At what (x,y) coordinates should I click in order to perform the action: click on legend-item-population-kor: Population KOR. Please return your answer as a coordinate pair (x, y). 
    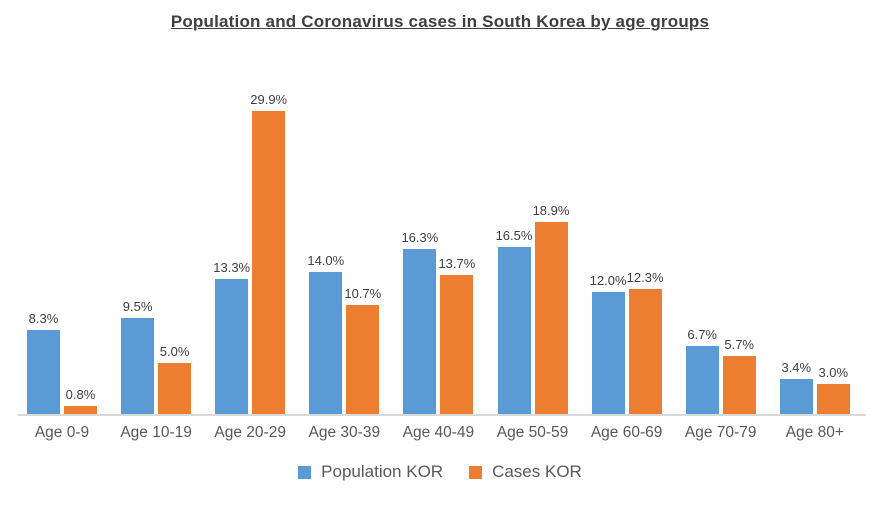
    Looking at the image, I should click on (370, 472).